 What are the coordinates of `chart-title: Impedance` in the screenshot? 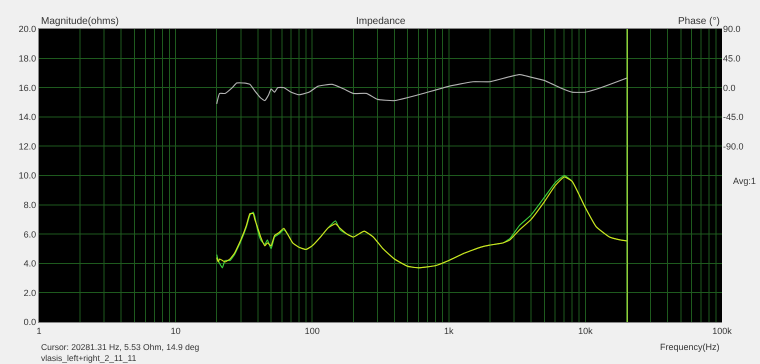 It's located at (381, 21).